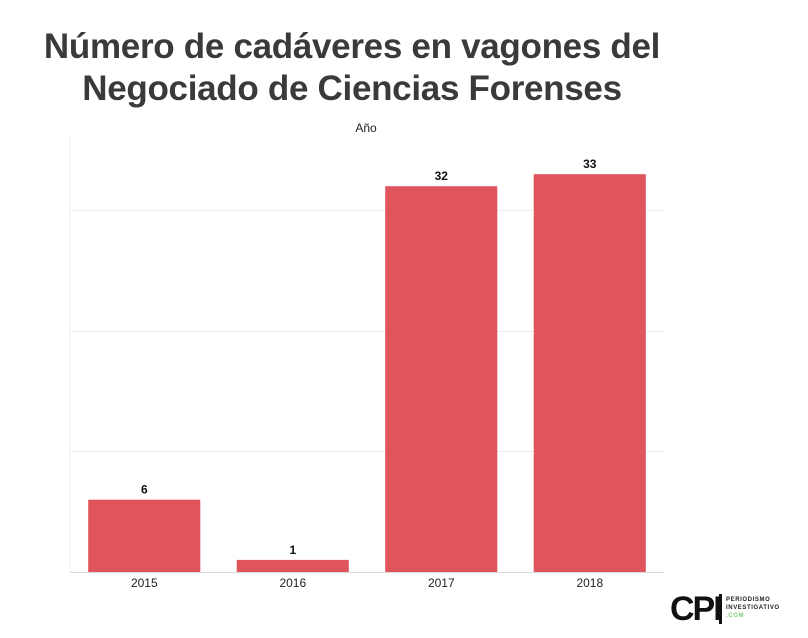 Image resolution: width=808 pixels, height=638 pixels. Describe the element at coordinates (352, 88) in the screenshot. I see `chart-title-line-2: Negociado de Ciencias Forenses` at that location.